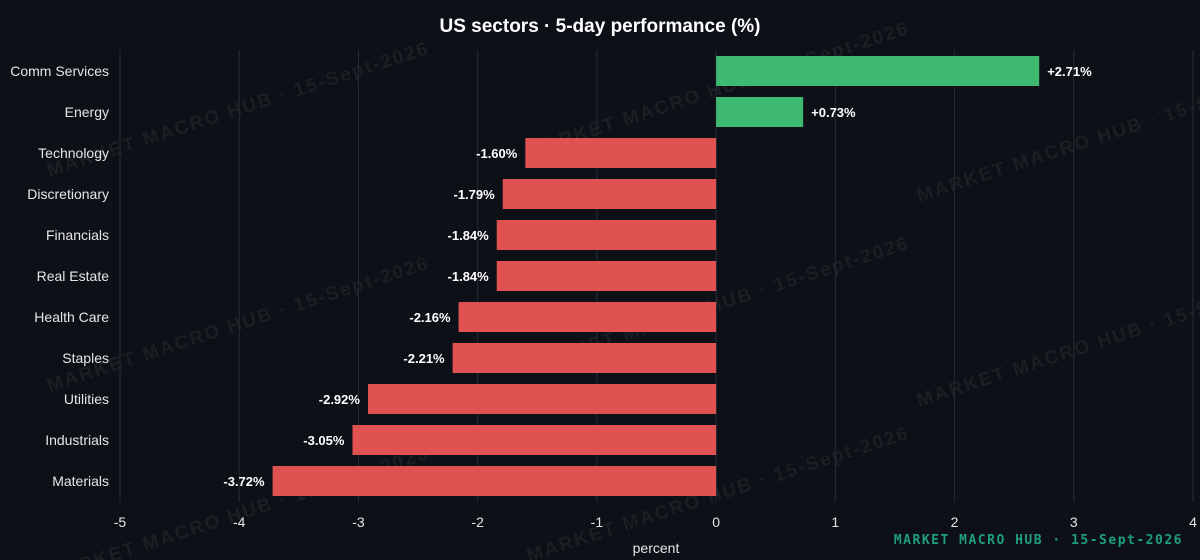  I want to click on value-label: -2.16%, so click(430, 317).